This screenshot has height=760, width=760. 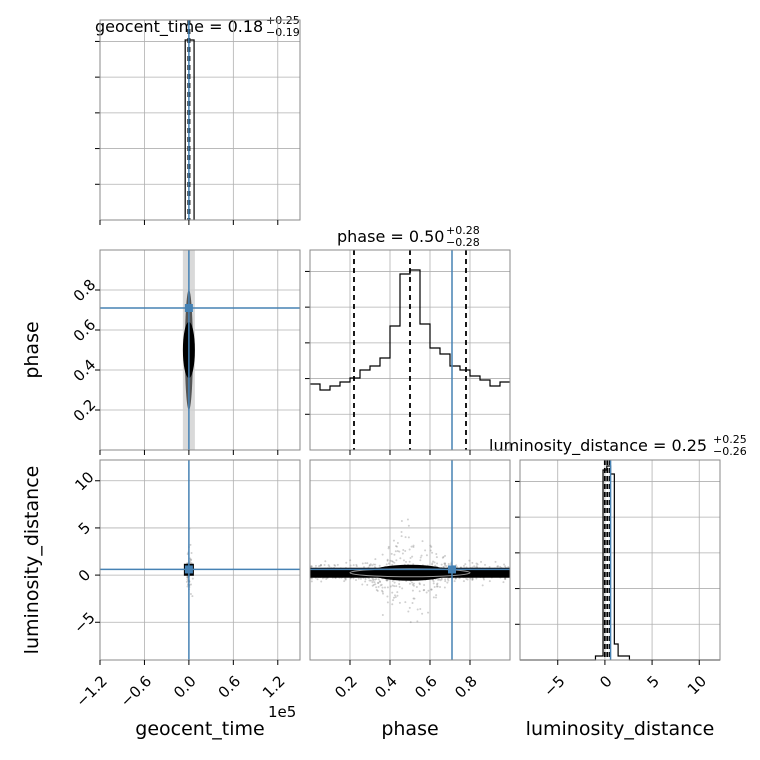 What do you see at coordinates (91, 691) in the screenshot?
I see `x-tick-label-geocent_time: −1.2` at bounding box center [91, 691].